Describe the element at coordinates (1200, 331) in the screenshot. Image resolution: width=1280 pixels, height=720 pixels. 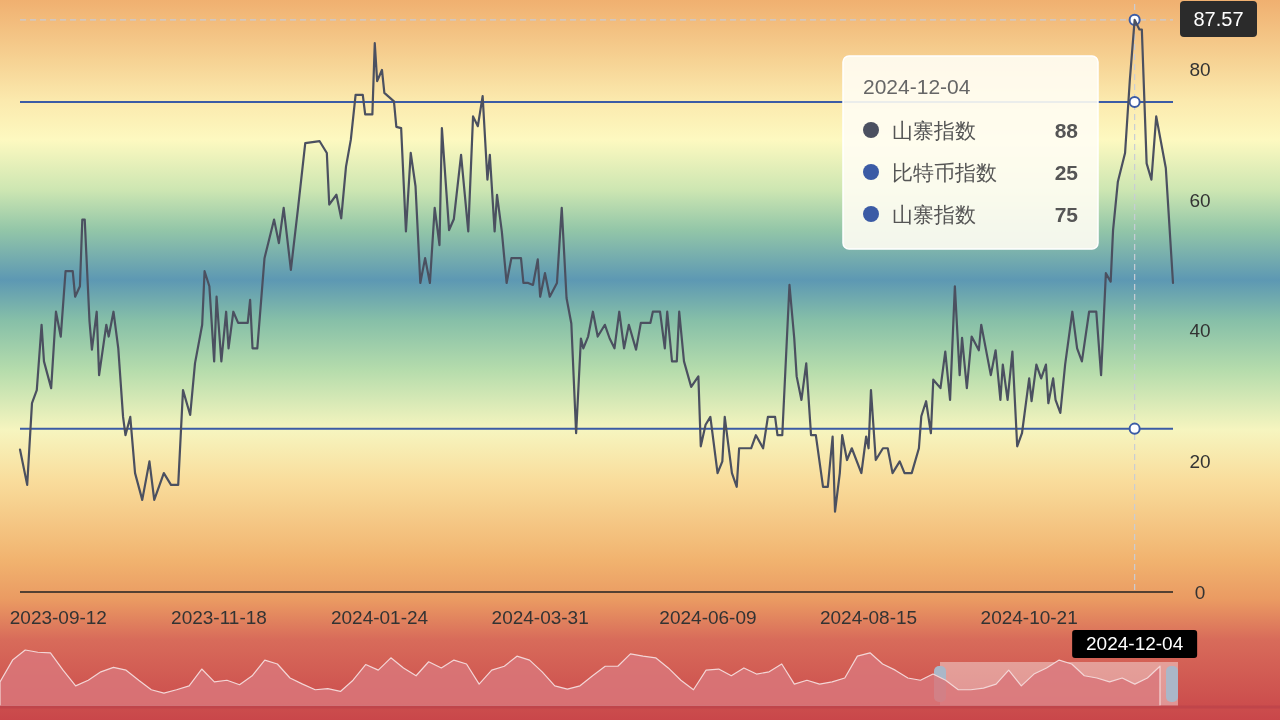
I see `y-tick-label: 40` at that location.